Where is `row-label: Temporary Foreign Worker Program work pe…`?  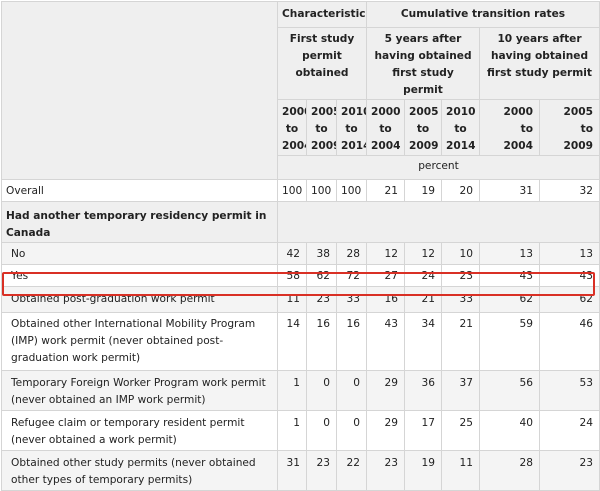
row-label: Temporary Foreign Worker Program work pe… is located at coordinates (139, 390).